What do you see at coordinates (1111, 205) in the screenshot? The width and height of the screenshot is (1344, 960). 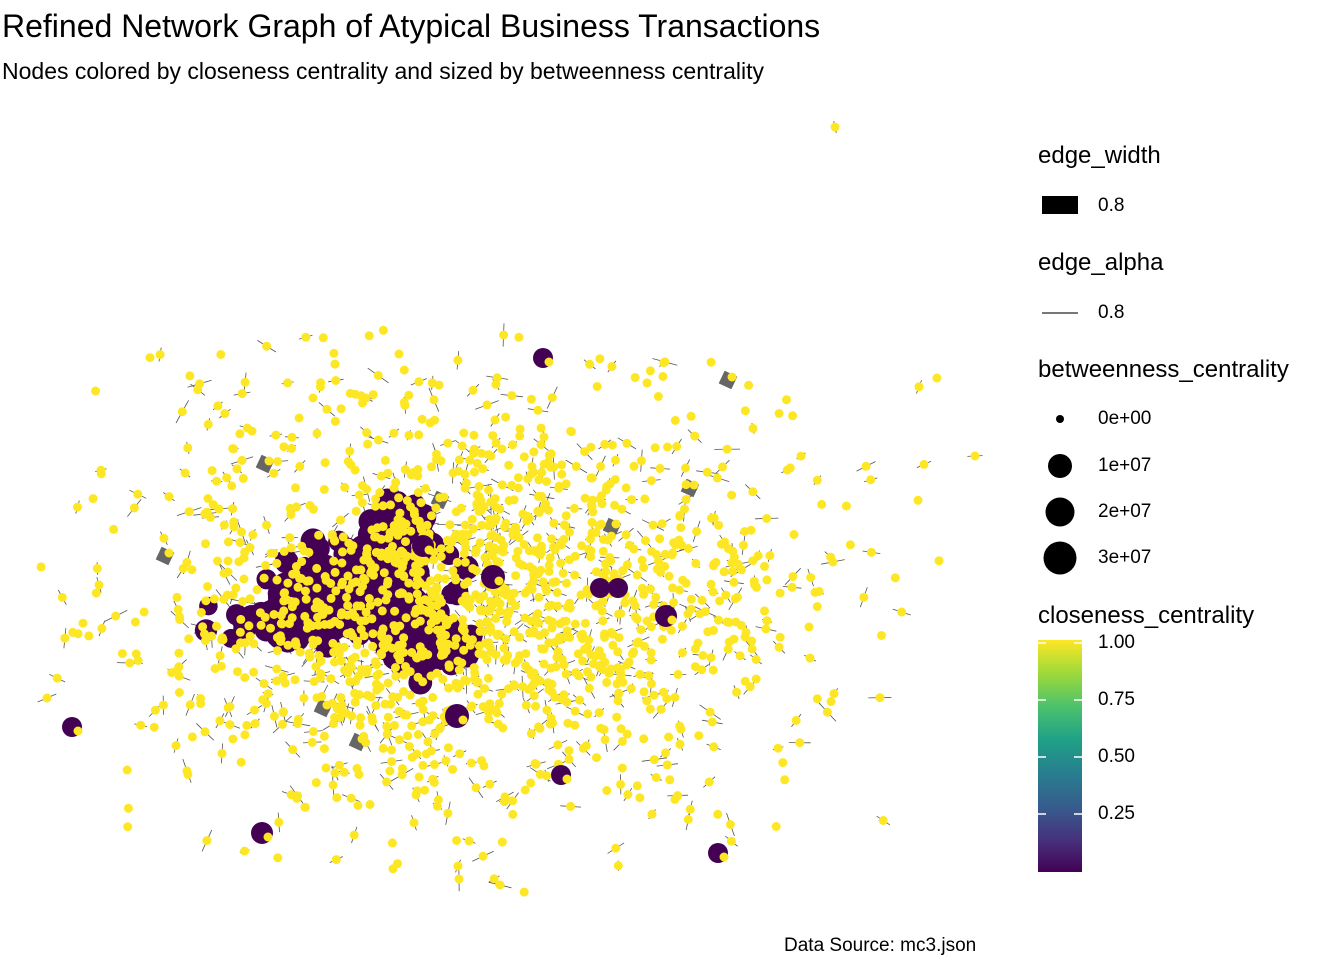 I see `legend-label-edge-width: 0.8` at bounding box center [1111, 205].